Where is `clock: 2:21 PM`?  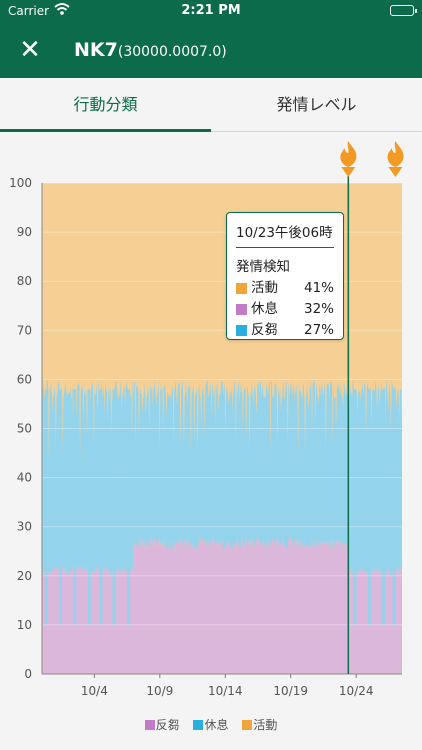 clock: 2:21 PM is located at coordinates (211, 10).